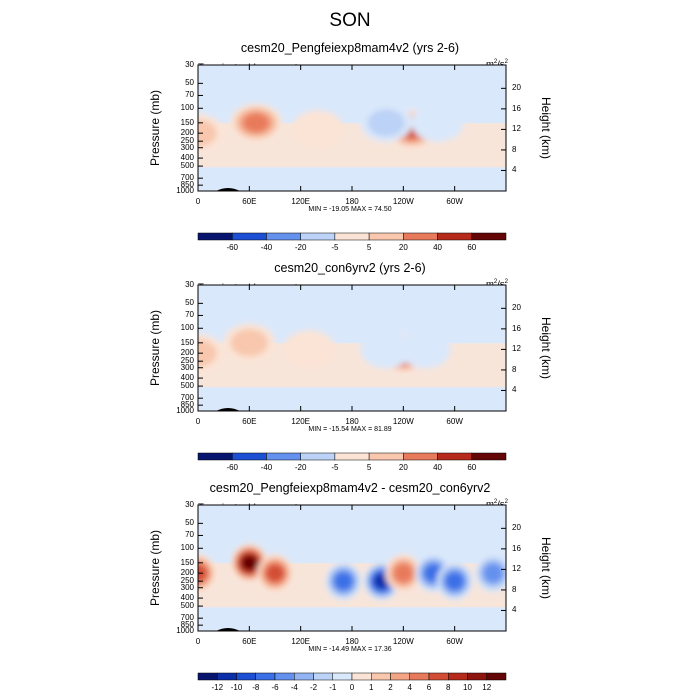 Image resolution: width=700 pixels, height=700 pixels. Describe the element at coordinates (514, 369) in the screenshot. I see `y2-tick-label: 8` at that location.